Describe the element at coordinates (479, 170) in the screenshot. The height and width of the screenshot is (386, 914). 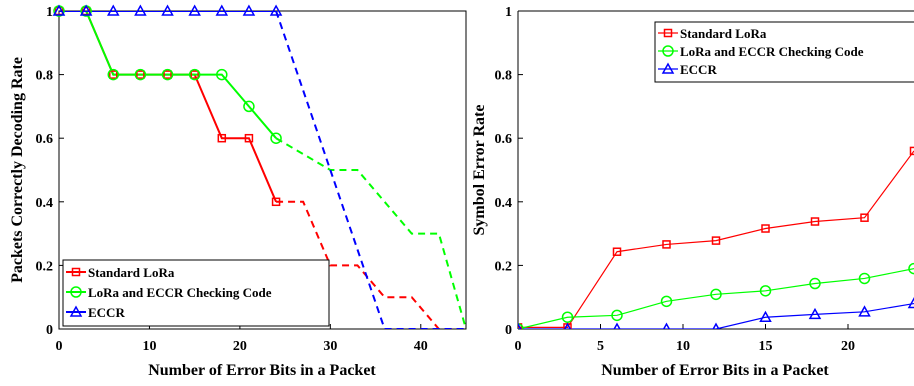
I see `right-y-axis-label: Symbol Error Rate` at that location.